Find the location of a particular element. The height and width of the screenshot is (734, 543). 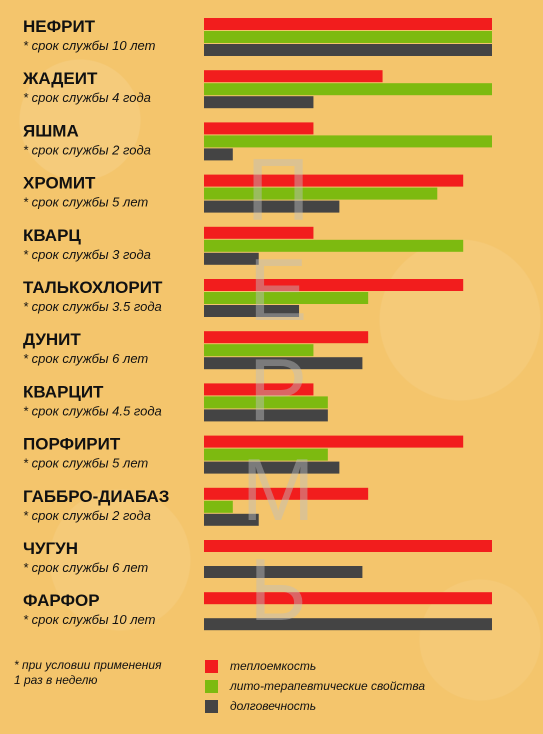

footnote: * при условии применения 1 раз в неделю is located at coordinates (88, 672).